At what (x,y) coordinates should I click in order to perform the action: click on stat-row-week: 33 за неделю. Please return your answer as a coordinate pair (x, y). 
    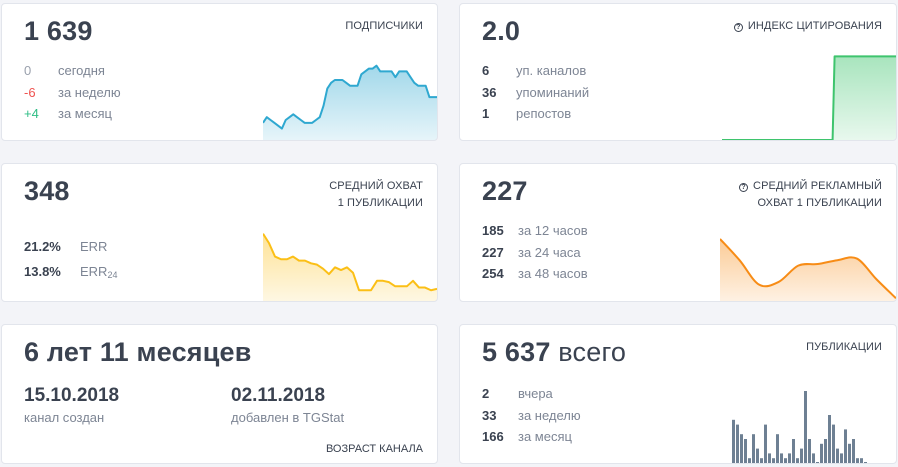
    Looking at the image, I should click on (531, 416).